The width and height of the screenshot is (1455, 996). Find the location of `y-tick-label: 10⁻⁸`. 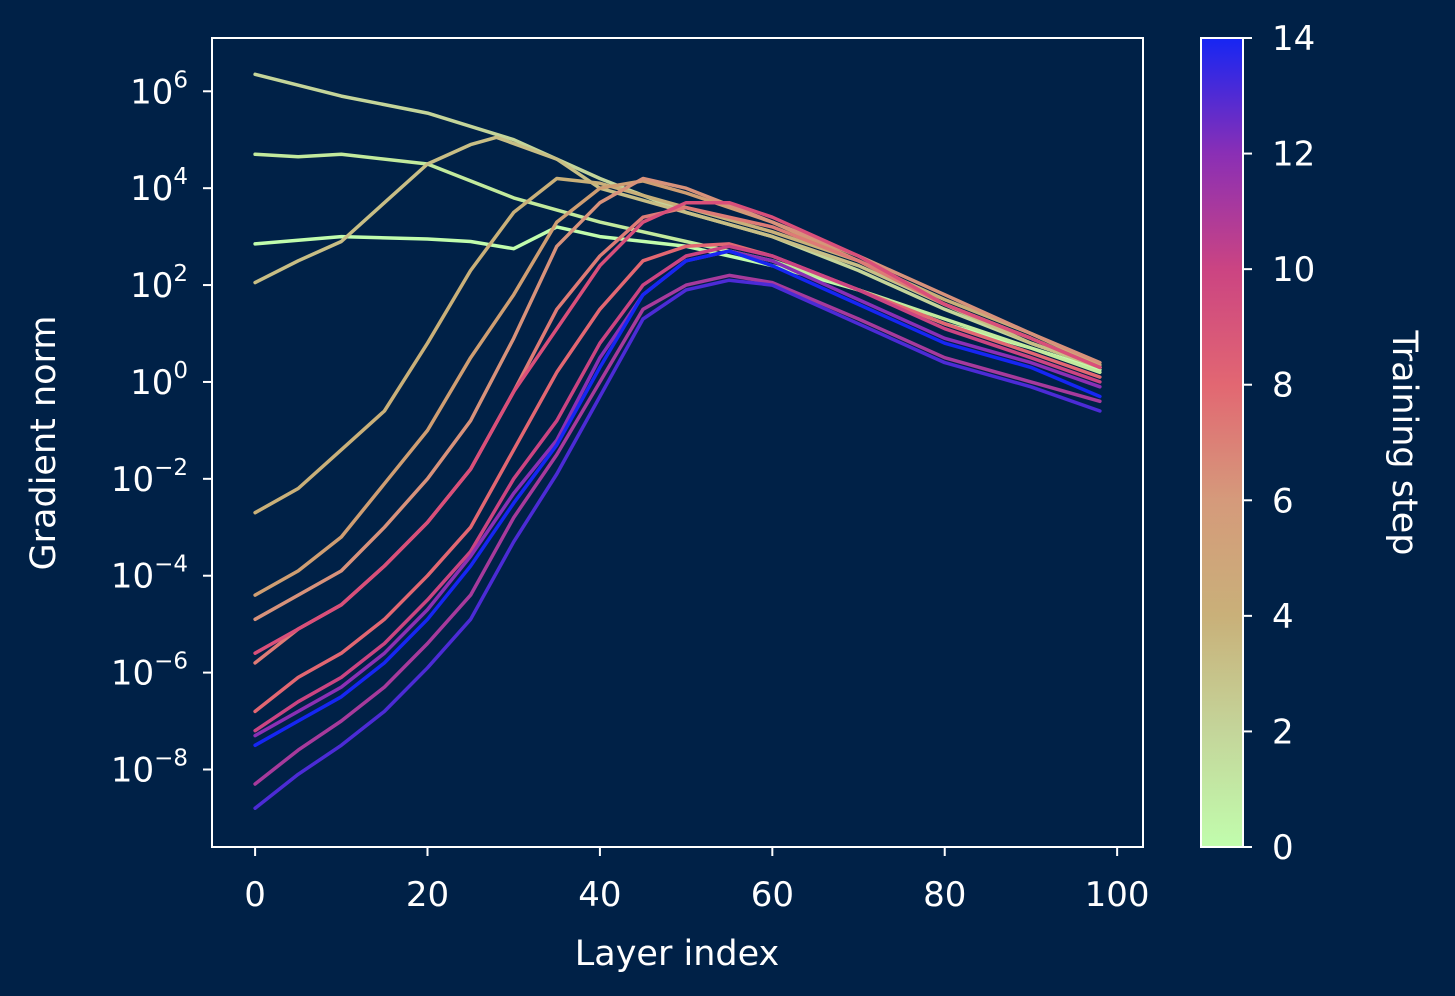

y-tick-label: 10⁻⁸ is located at coordinates (149, 767).